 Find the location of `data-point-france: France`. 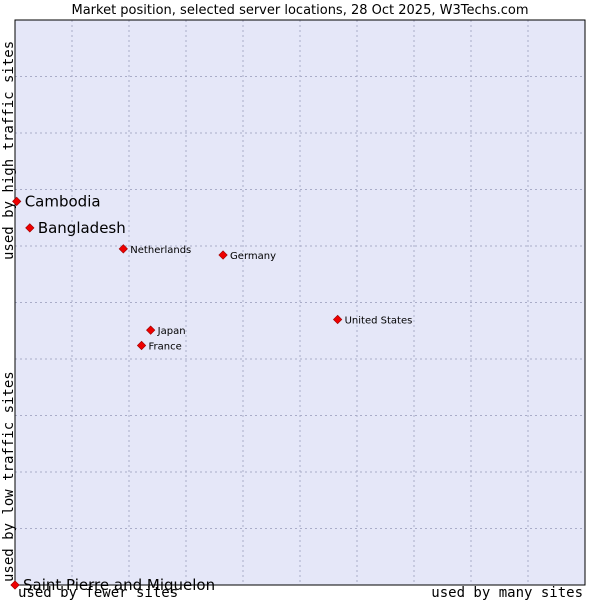

data-point-france: France is located at coordinates (159, 346).